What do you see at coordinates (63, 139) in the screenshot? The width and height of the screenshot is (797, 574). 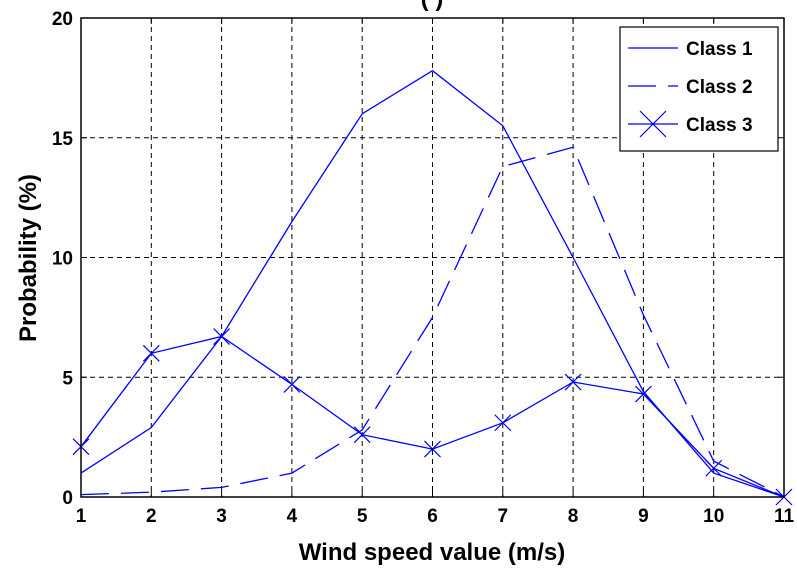 I see `y-tick-label-3: 15` at bounding box center [63, 139].